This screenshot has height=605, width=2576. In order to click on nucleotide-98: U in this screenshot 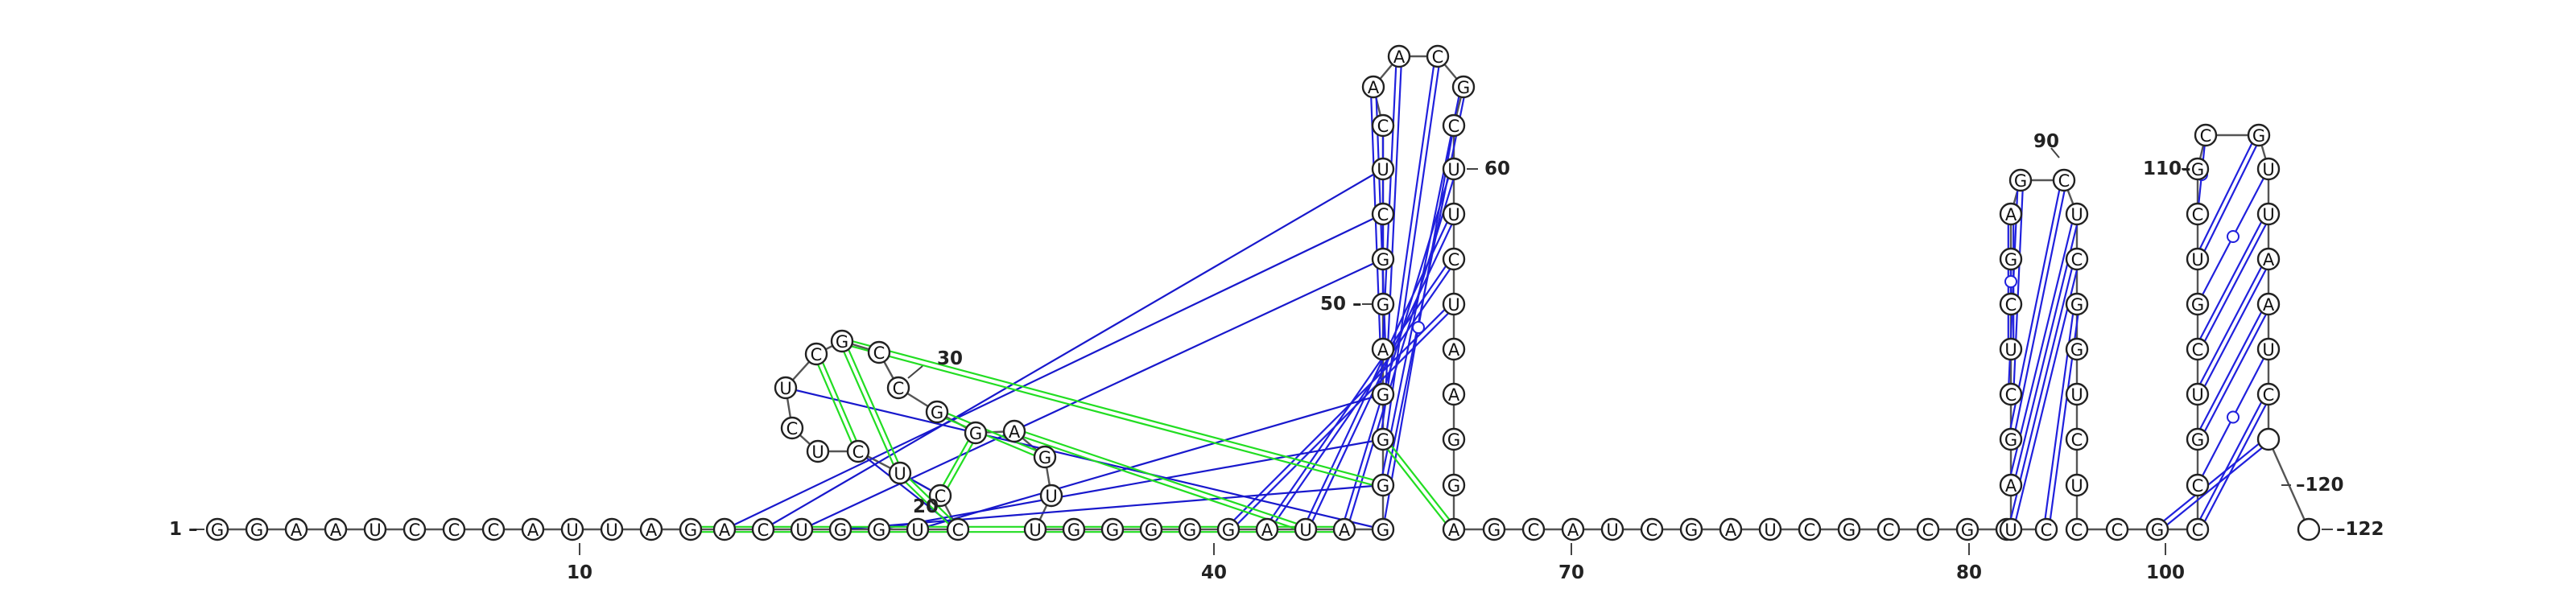, I will do `click(2076, 394)`.